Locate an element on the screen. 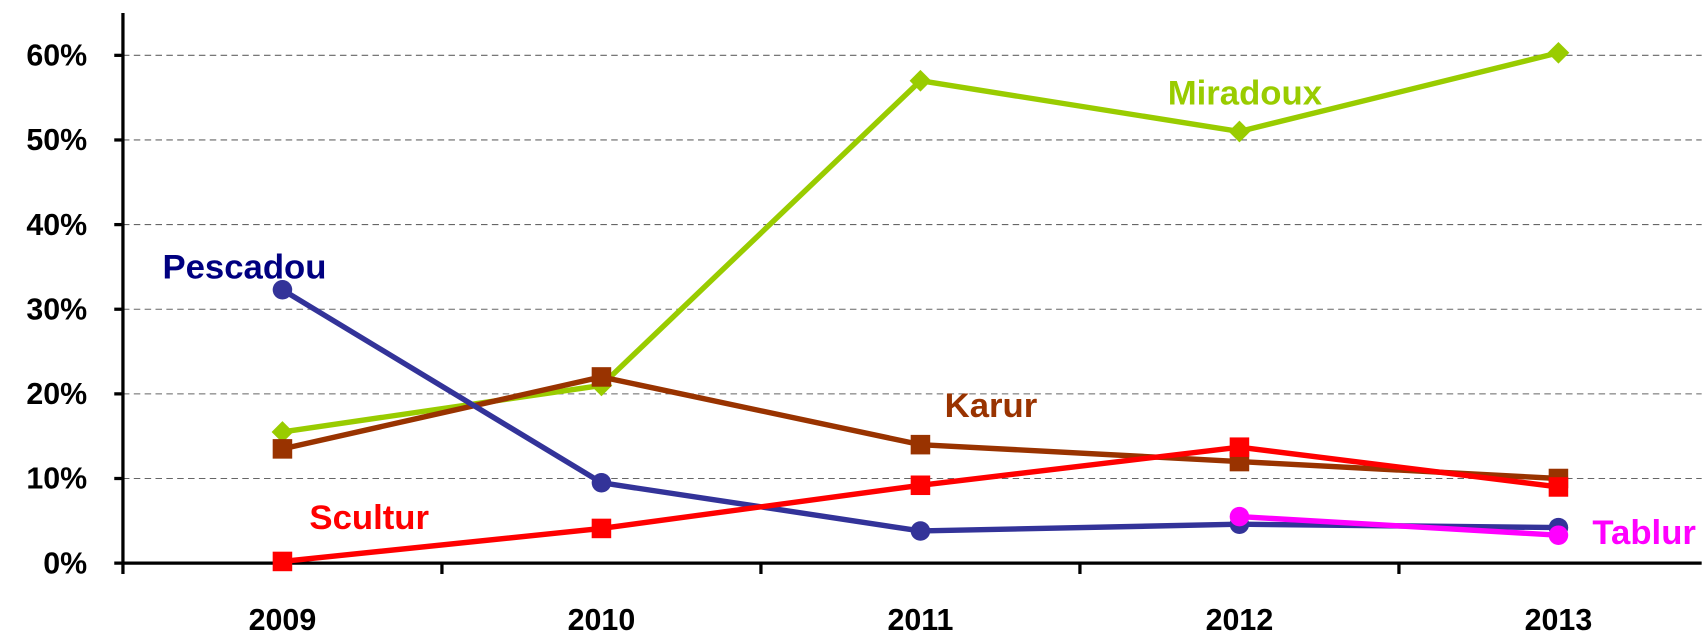 The height and width of the screenshot is (638, 1702). y-tick-label: 50% is located at coordinates (56, 140).